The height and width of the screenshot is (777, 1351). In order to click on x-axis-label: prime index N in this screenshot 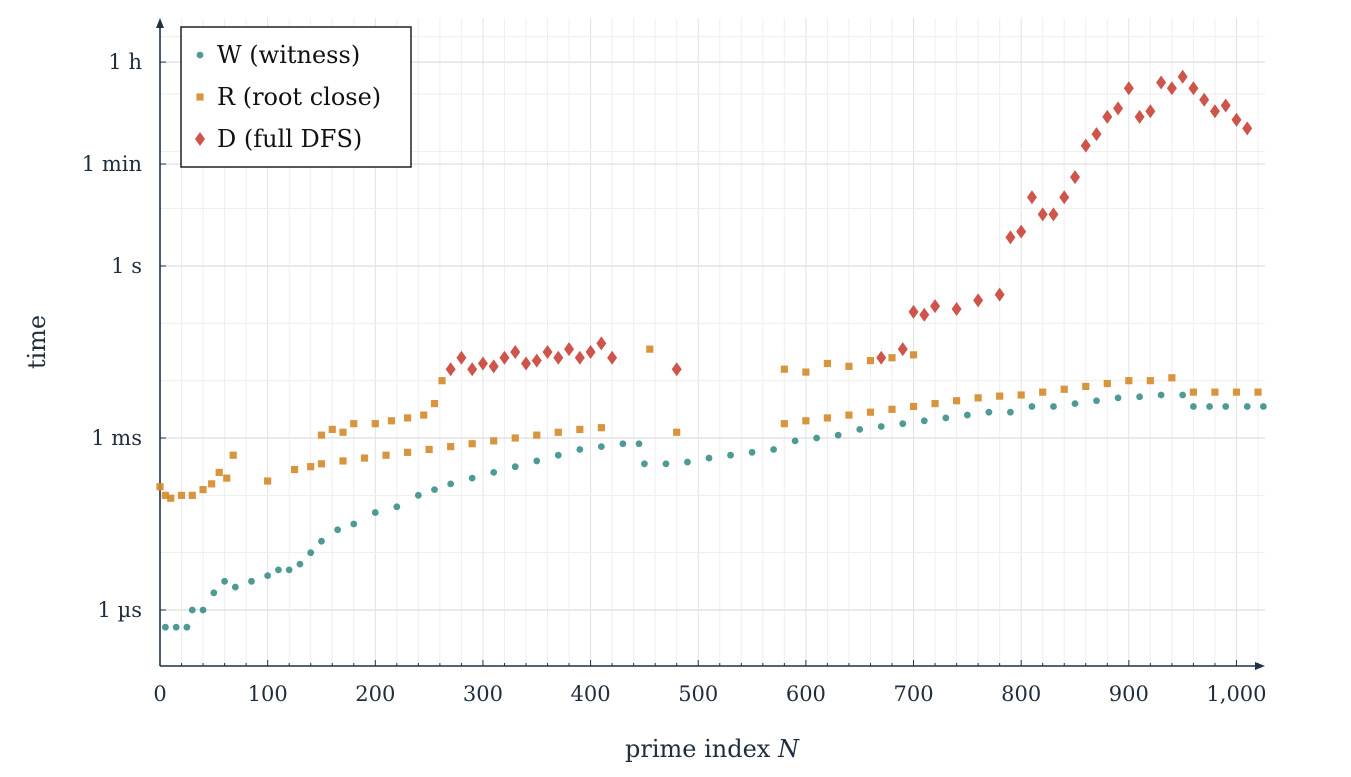, I will do `click(712, 749)`.